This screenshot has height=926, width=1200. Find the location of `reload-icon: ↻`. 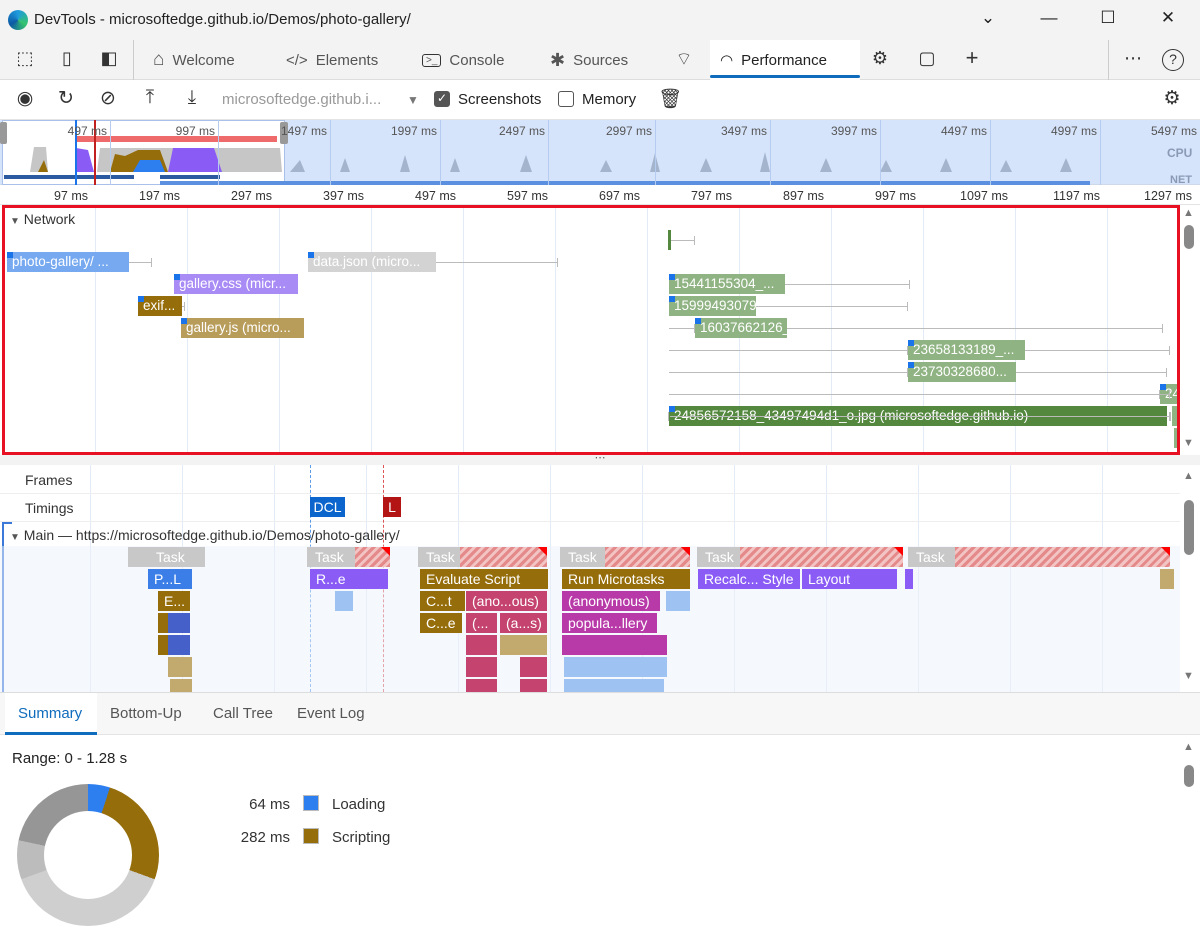

reload-icon: ↻ is located at coordinates (66, 98).